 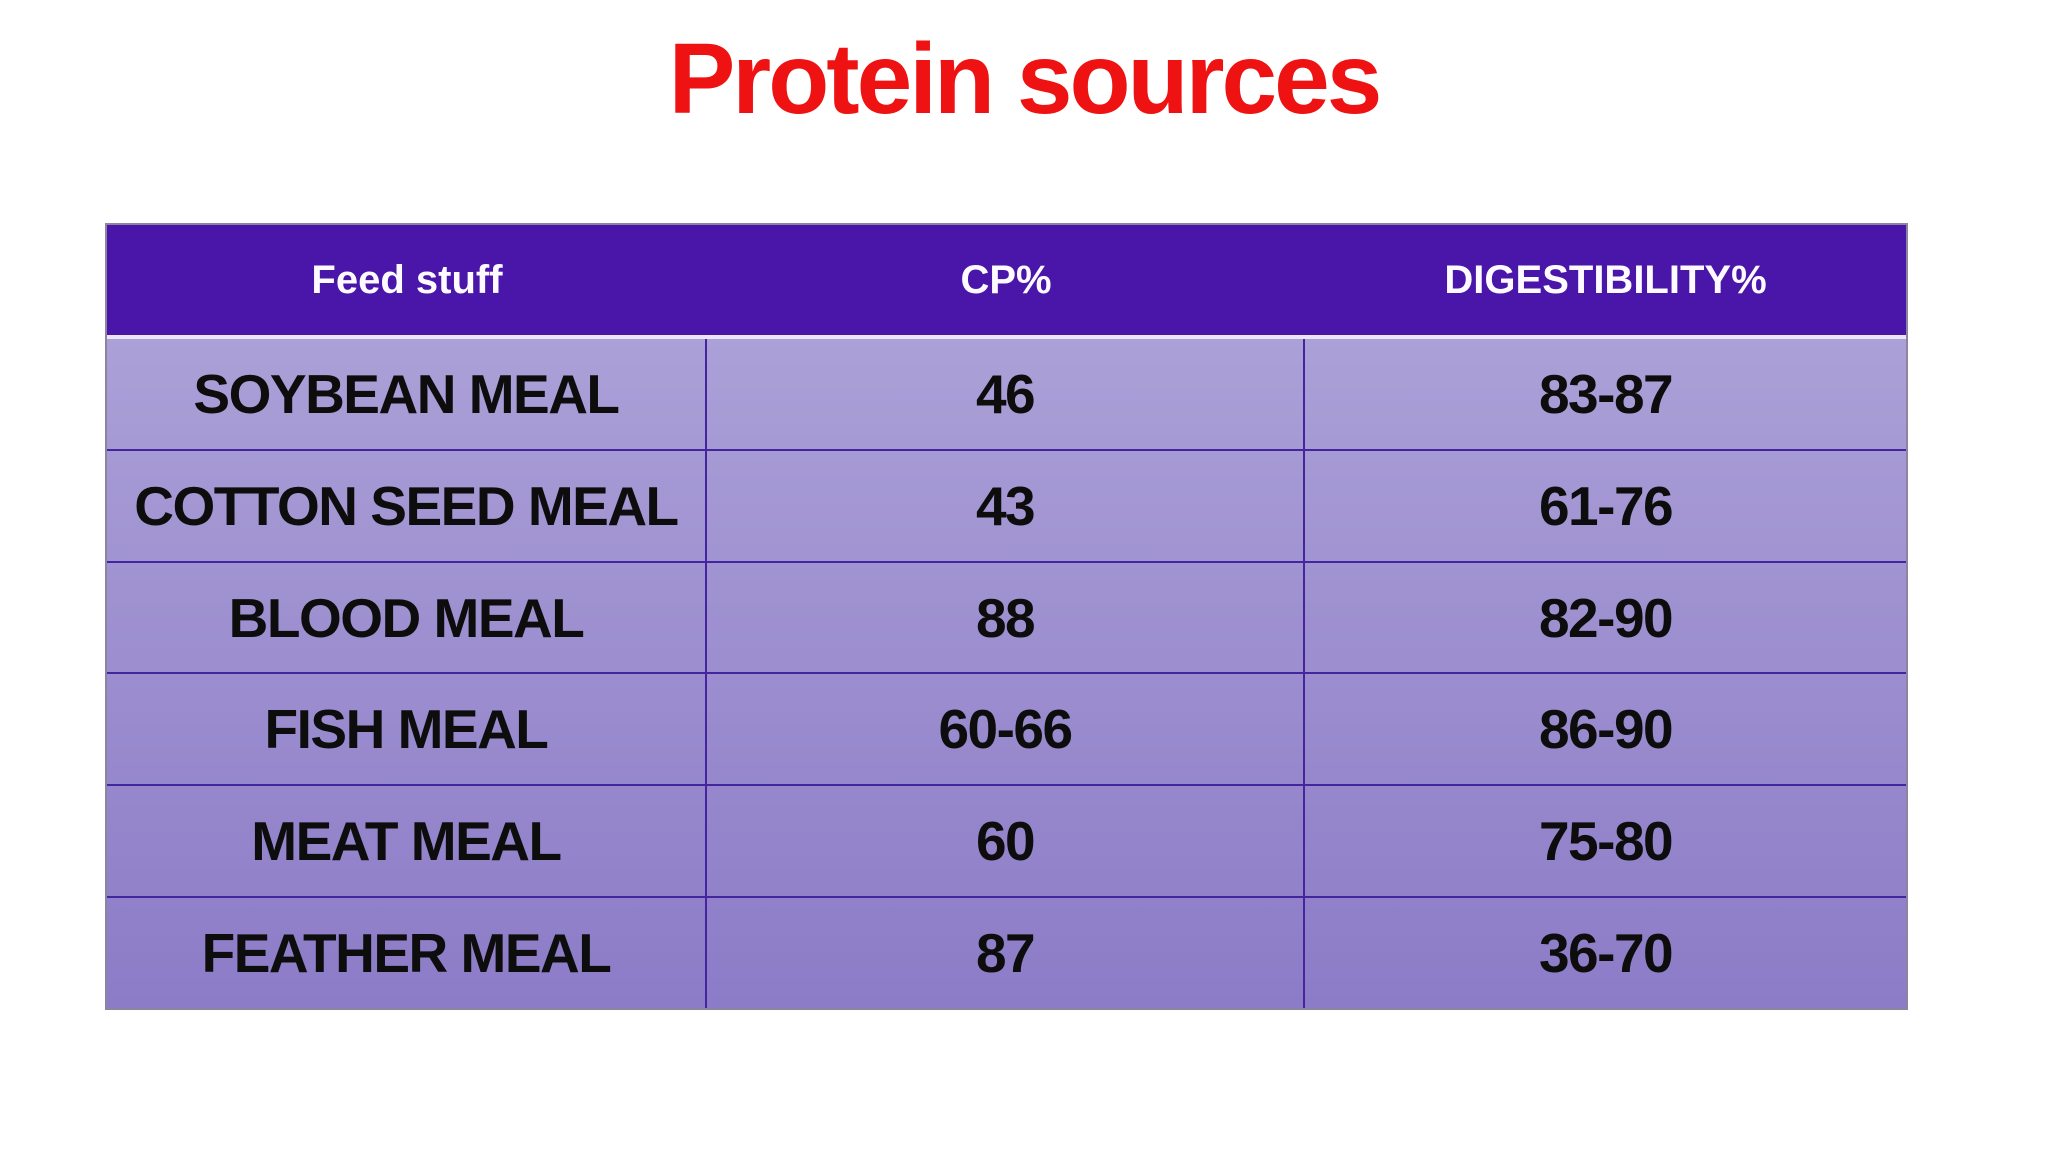 I want to click on cell-digestibility-percent: 36-70, so click(x=1606, y=953).